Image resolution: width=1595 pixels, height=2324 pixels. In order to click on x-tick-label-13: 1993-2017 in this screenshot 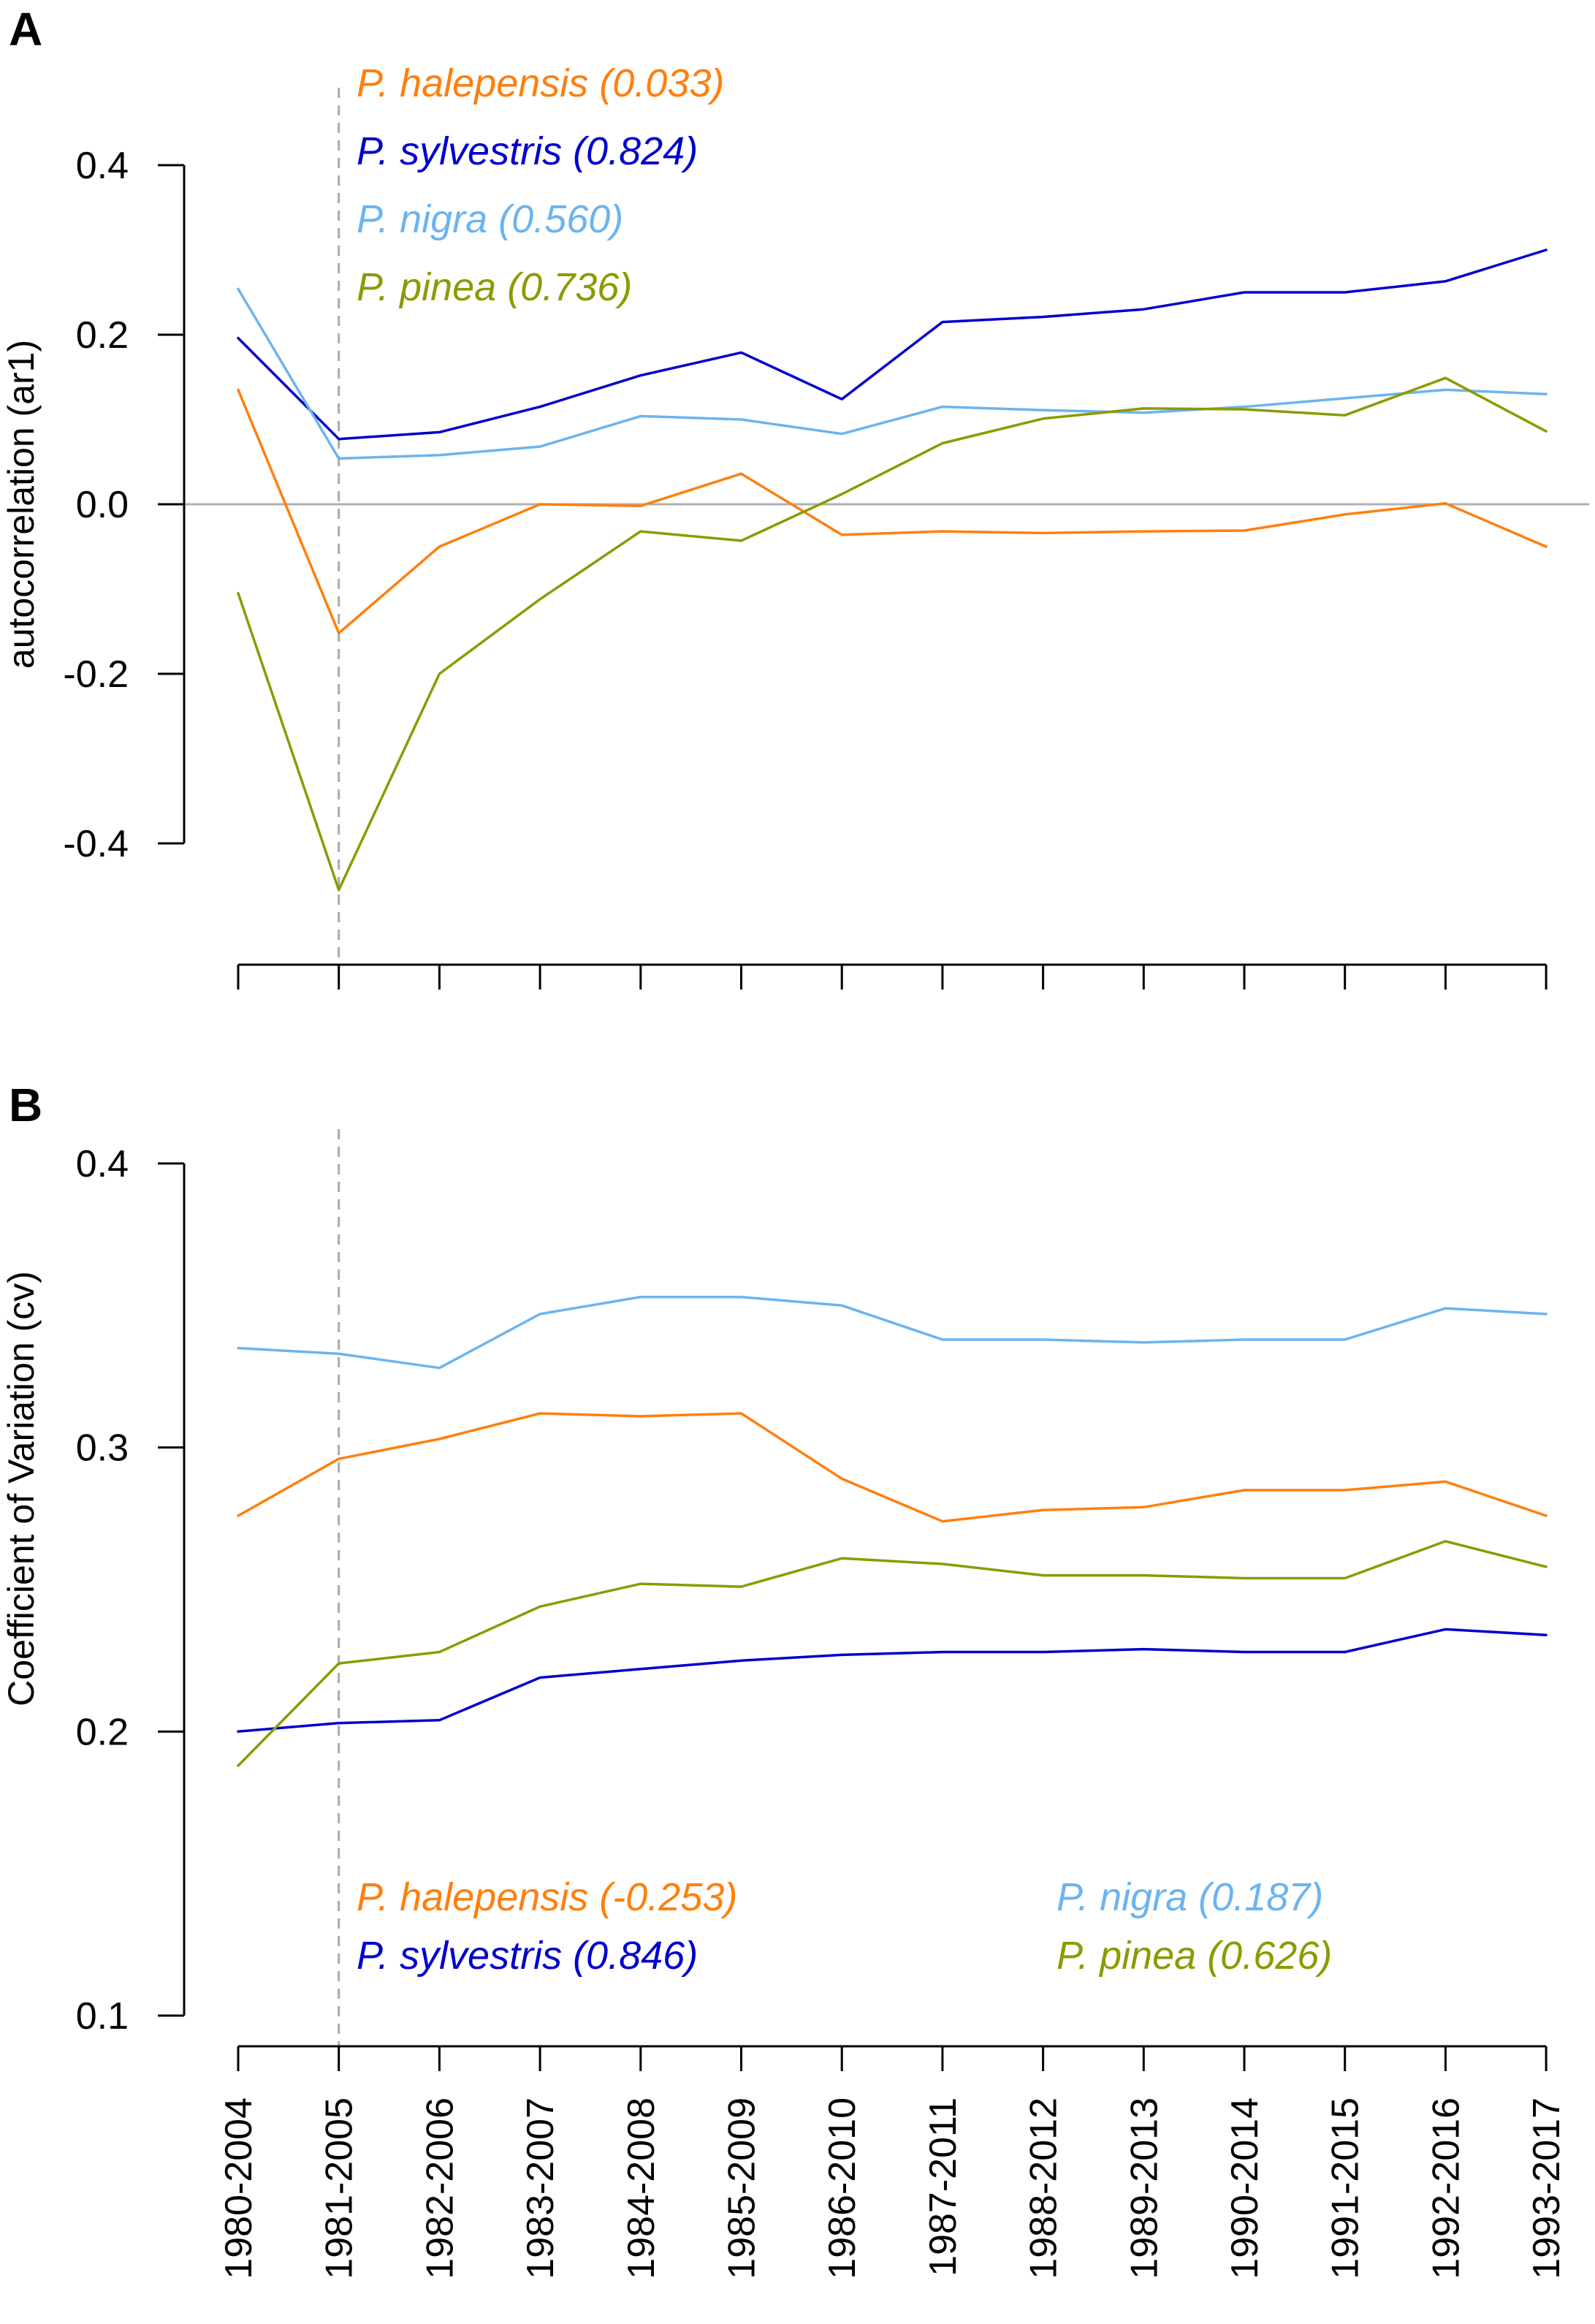, I will do `click(1547, 2188)`.